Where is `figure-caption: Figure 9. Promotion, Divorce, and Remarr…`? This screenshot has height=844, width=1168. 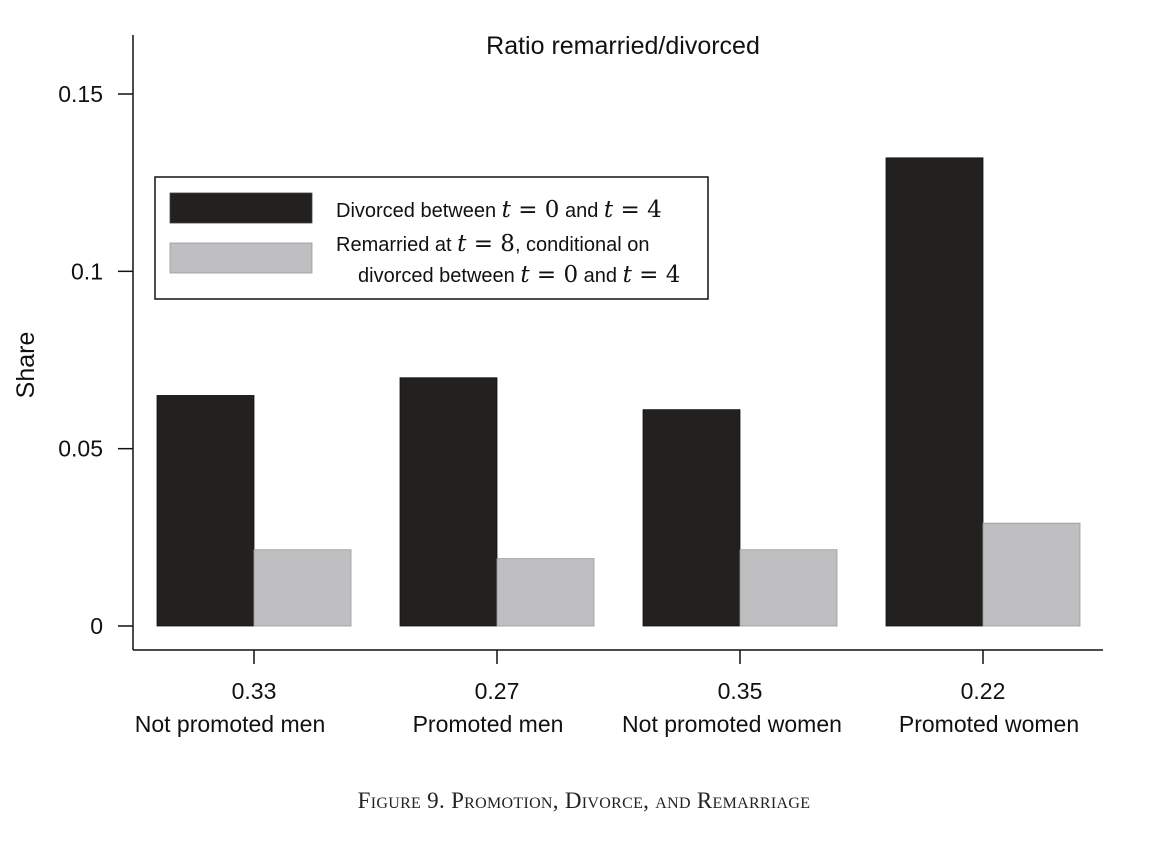
figure-caption: Figure 9. Promotion, Divorce, and Remarr… is located at coordinates (584, 800).